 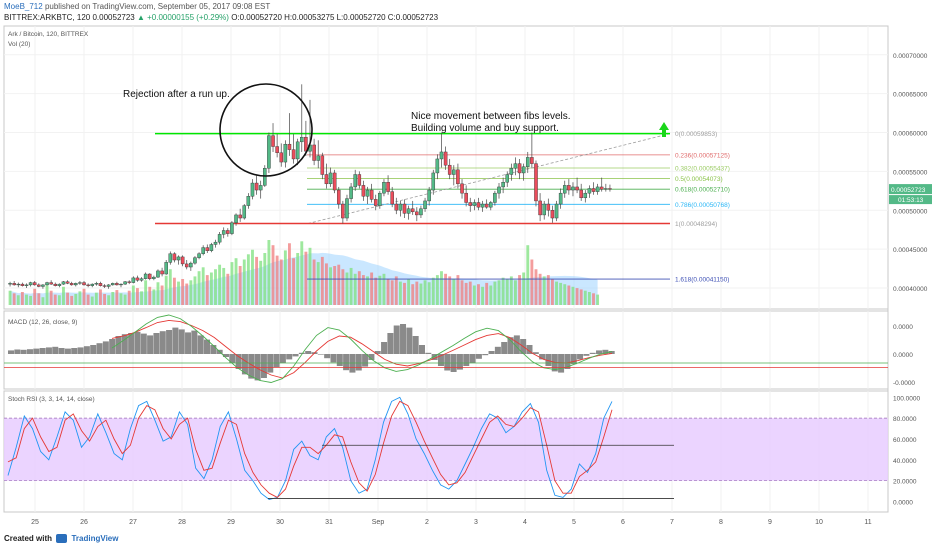 I want to click on author-link: MoeB_712, so click(x=23, y=6).